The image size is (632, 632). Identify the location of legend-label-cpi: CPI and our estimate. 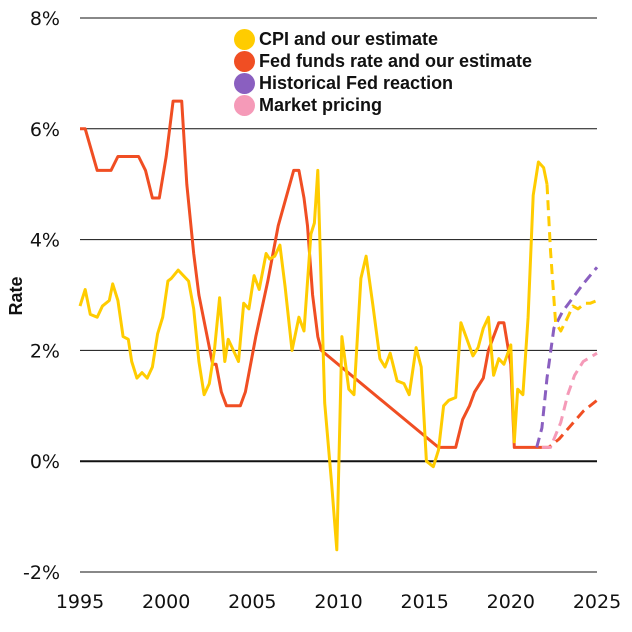
(349, 38).